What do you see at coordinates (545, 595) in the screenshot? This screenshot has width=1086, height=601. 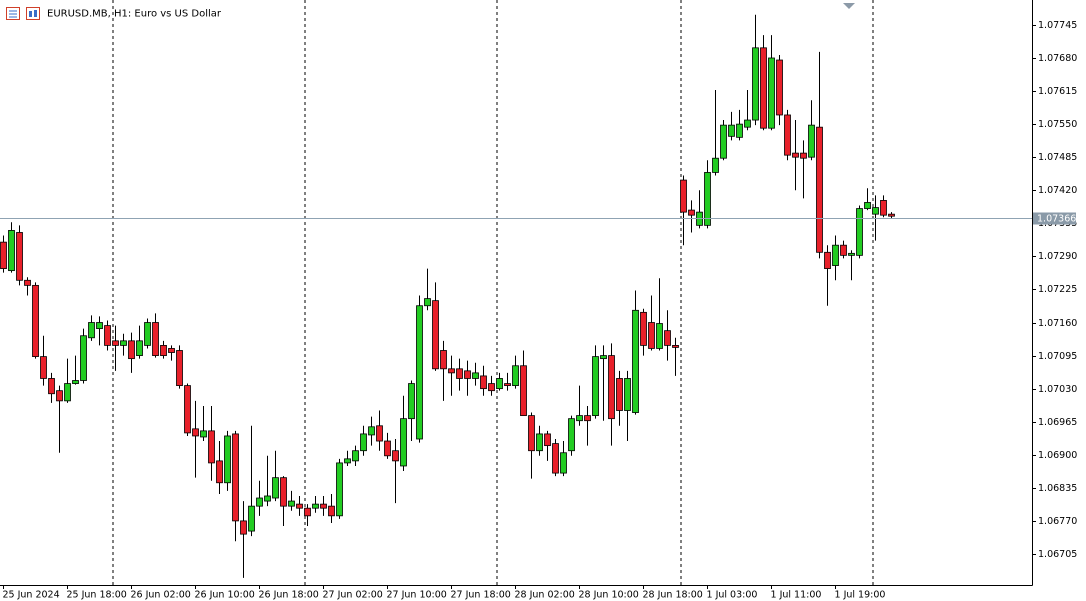 I see `x-tick-label: 28 Jun 02:00` at bounding box center [545, 595].